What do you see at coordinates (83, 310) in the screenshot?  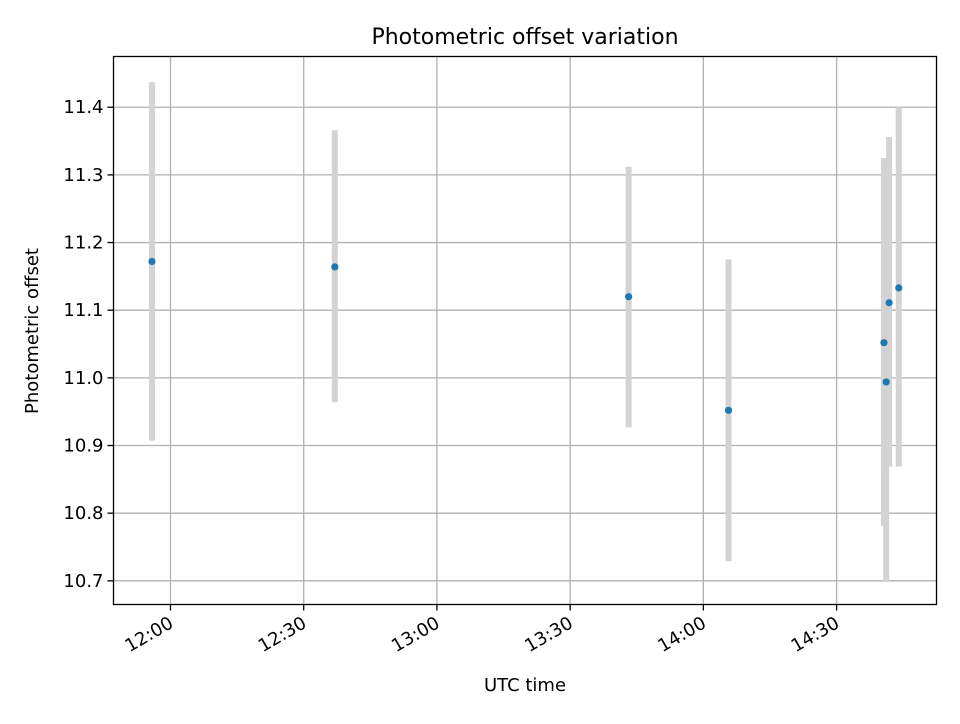 I see `y-tick-label: 11.1` at bounding box center [83, 310].